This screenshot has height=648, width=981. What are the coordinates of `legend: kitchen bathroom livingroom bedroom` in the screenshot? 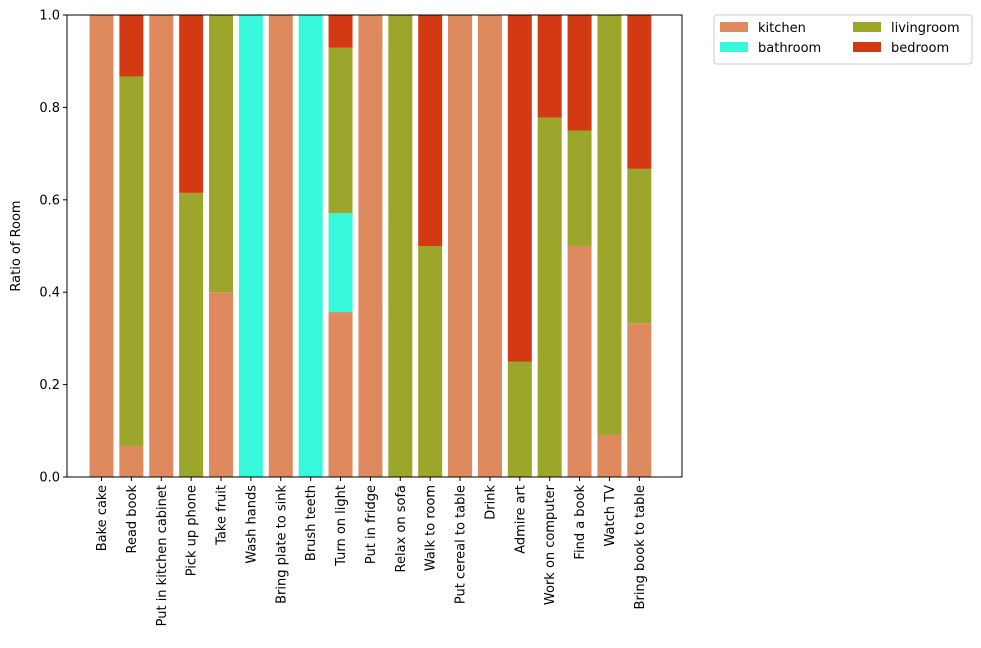 It's located at (843, 39).